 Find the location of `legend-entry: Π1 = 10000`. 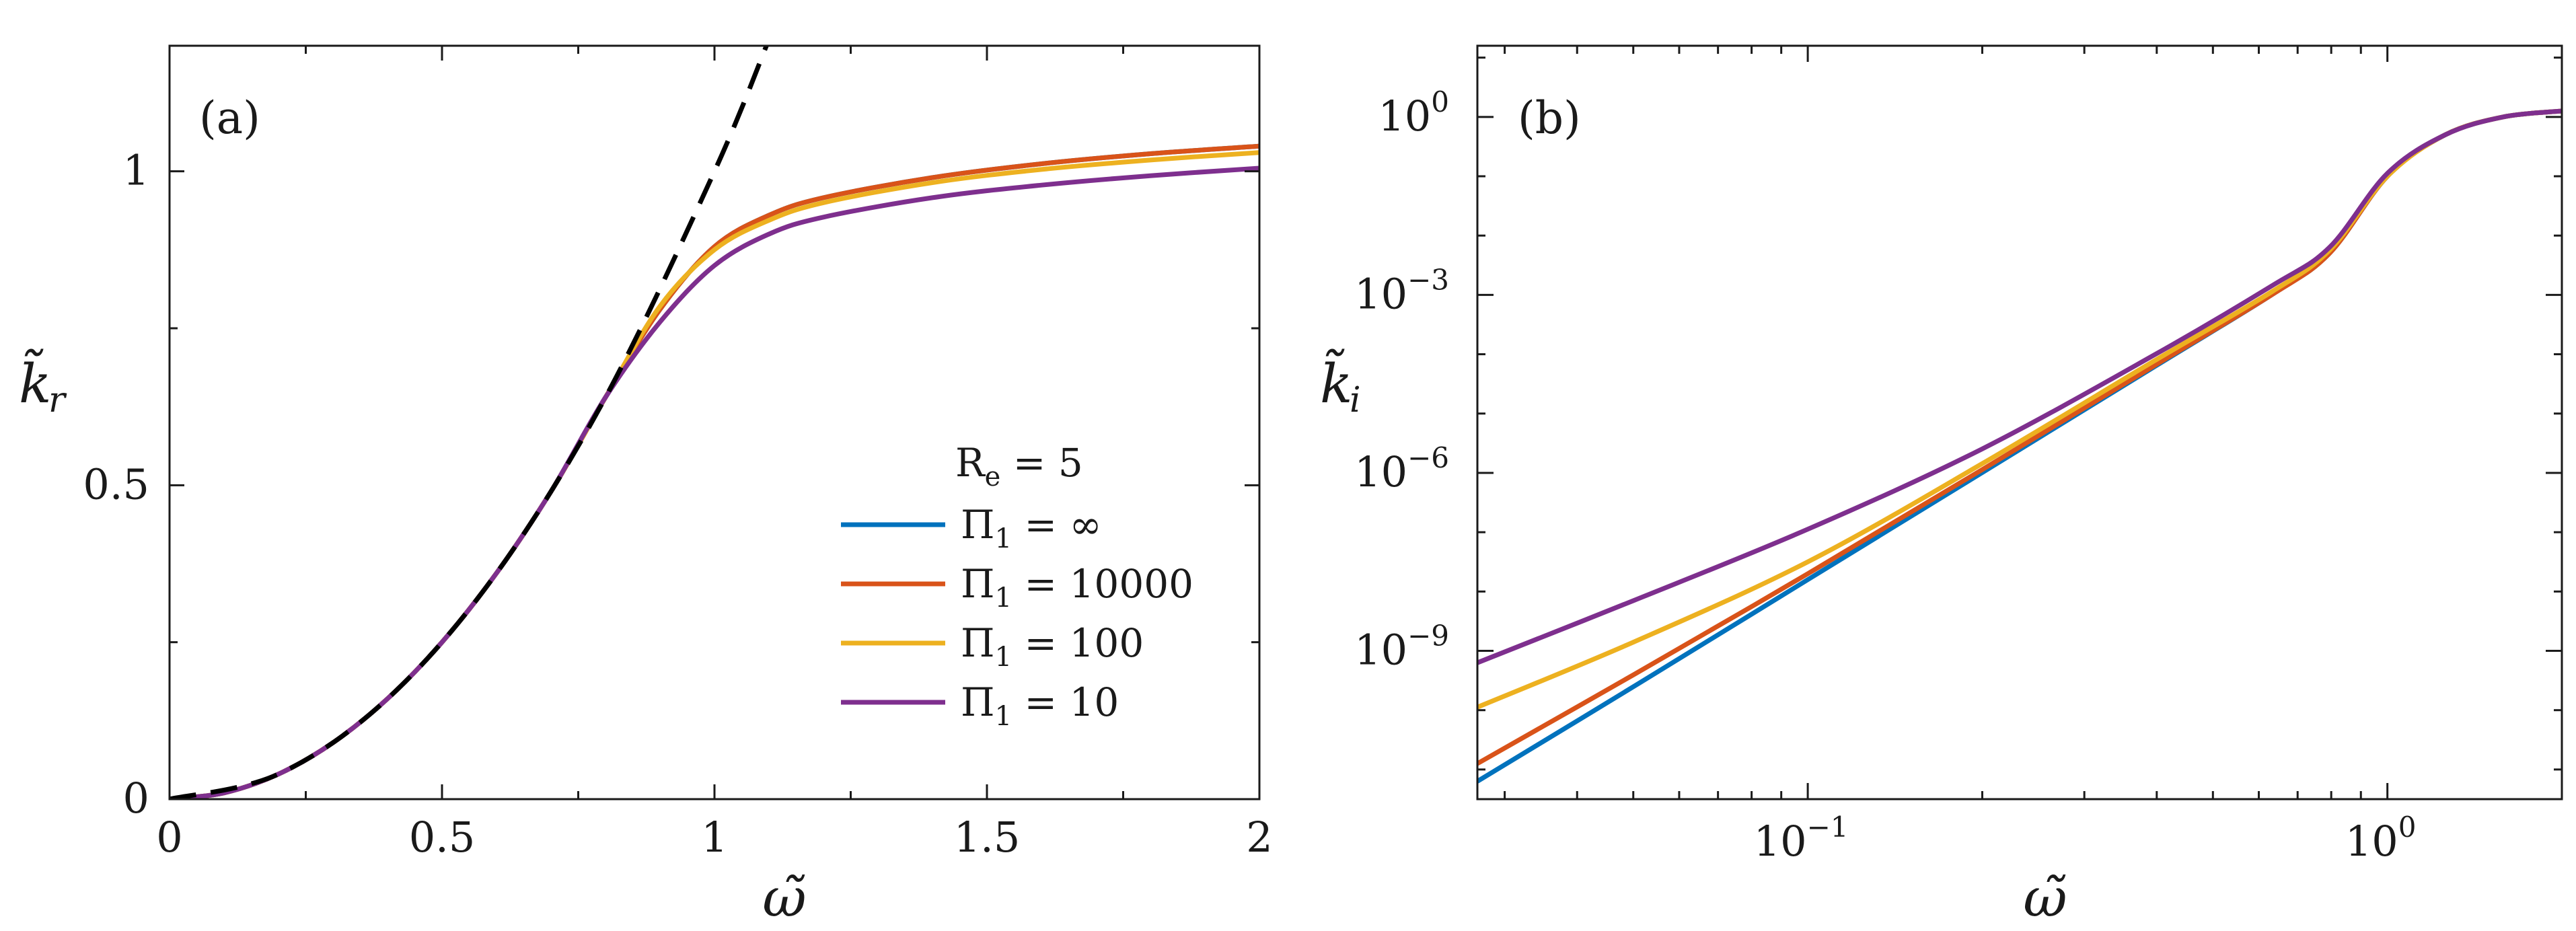

legend-entry: Π1 = 10000 is located at coordinates (1017, 587).